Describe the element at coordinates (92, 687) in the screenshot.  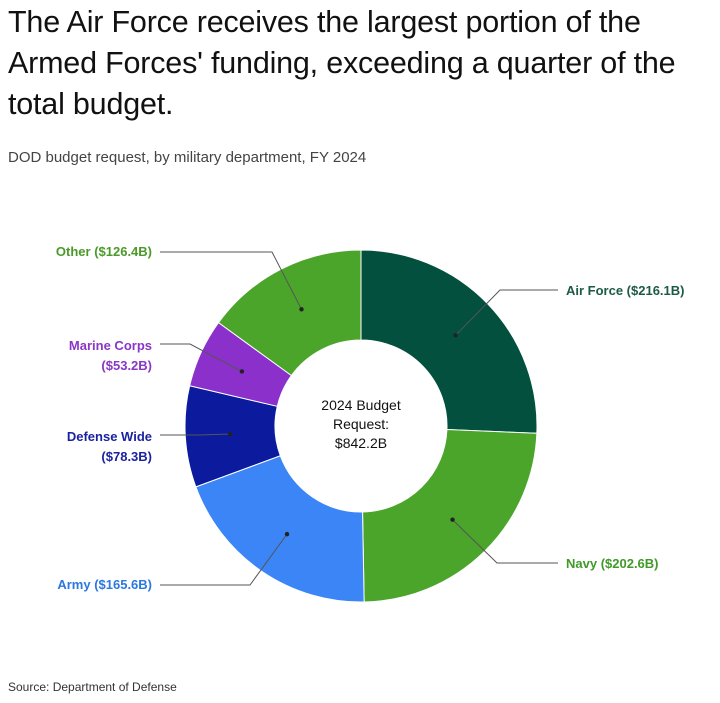
I see `source-note: Source: Department of Defense` at that location.